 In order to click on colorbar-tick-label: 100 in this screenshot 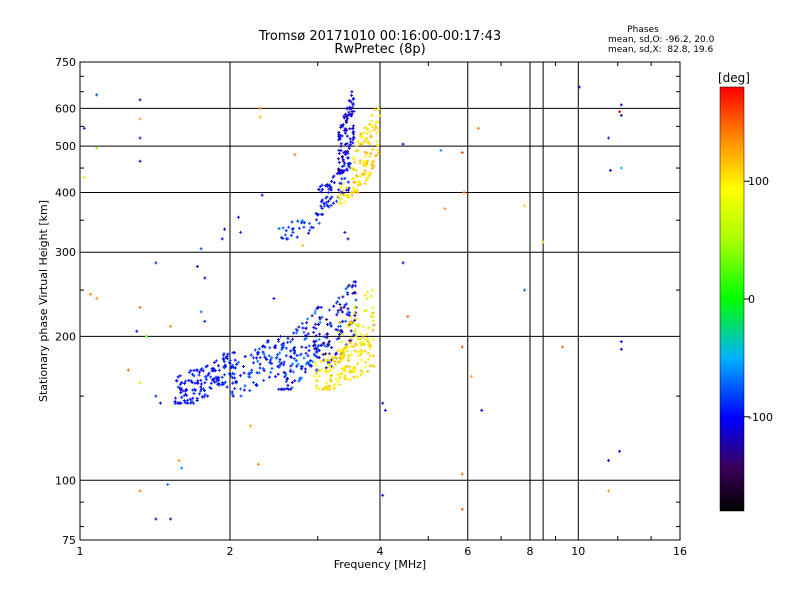, I will do `click(758, 181)`.